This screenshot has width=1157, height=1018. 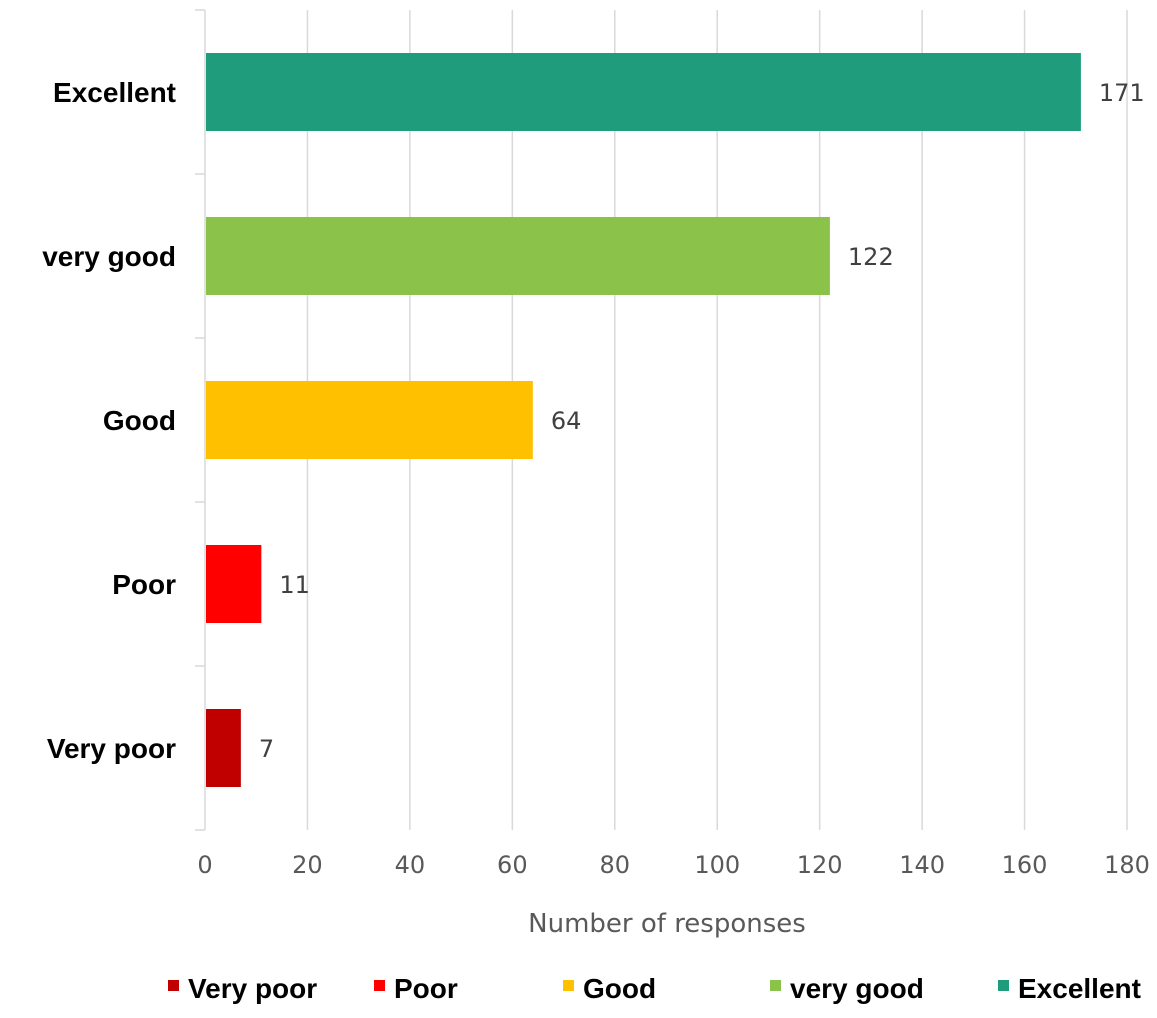 What do you see at coordinates (200, 420) in the screenshot?
I see `y-axis` at bounding box center [200, 420].